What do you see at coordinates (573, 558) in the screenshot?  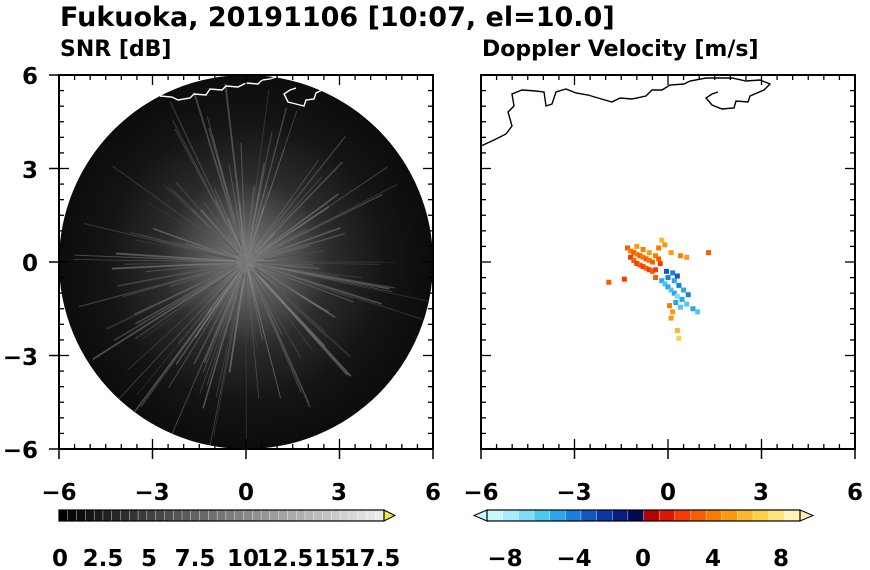 I see `colorbar-label: −4` at bounding box center [573, 558].